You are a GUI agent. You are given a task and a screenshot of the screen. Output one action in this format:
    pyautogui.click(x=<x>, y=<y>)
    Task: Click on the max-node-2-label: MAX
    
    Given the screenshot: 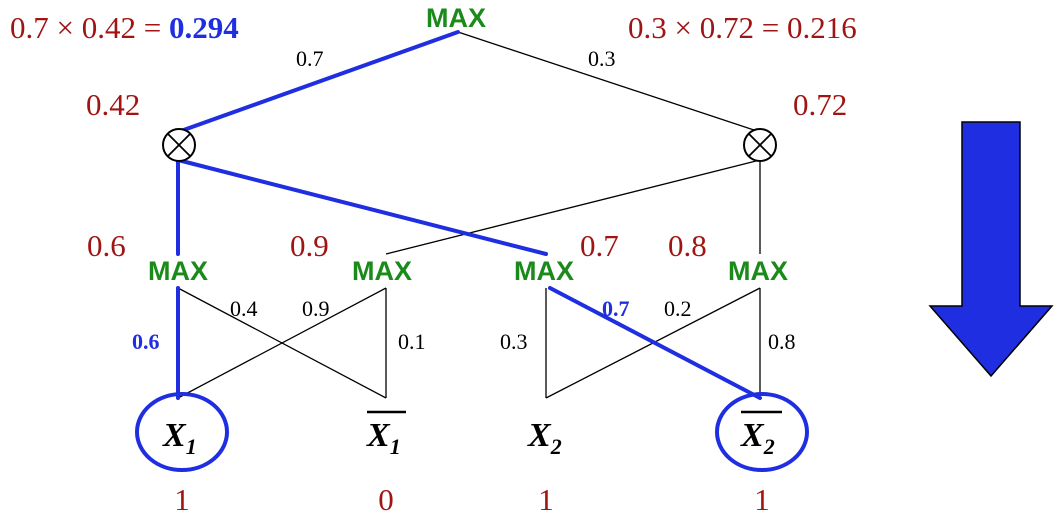 What is the action you would take?
    pyautogui.click(x=382, y=271)
    